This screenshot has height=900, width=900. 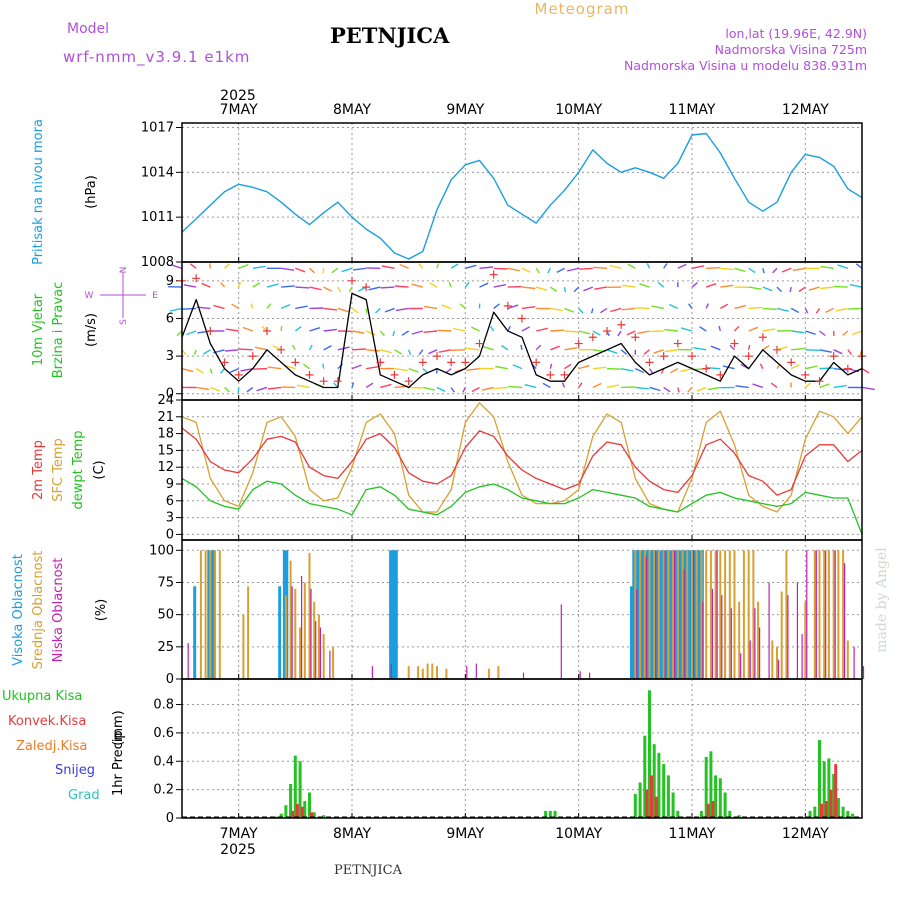 I want to click on y-tick-label: 0.2, so click(x=163, y=790).